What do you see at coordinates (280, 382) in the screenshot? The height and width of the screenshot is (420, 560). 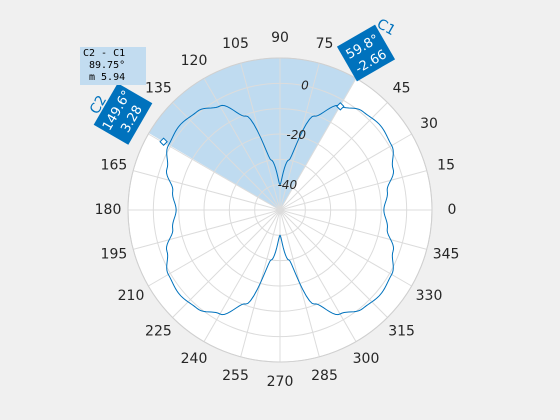 I see `theta-tick-label: 270` at bounding box center [280, 382].